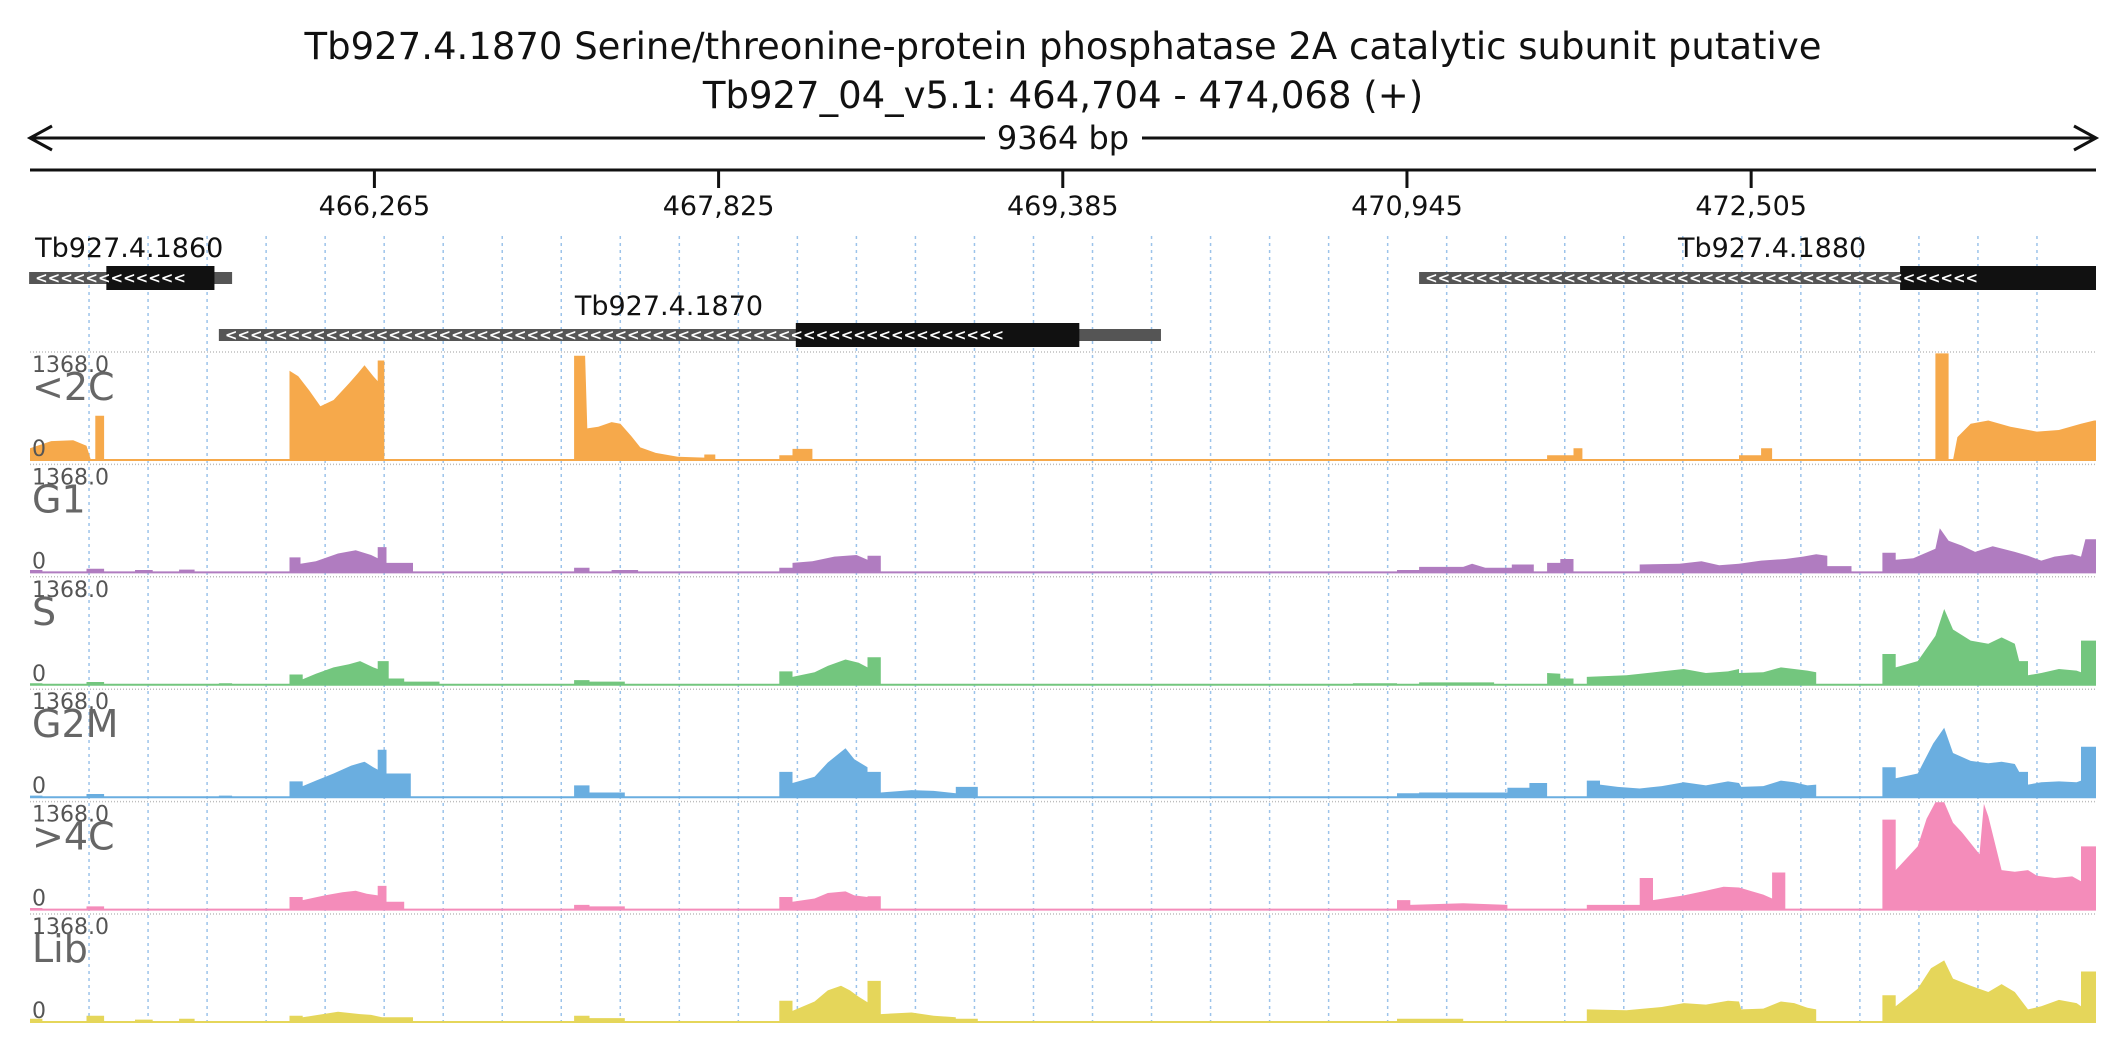 This screenshot has height=1058, width=2126. What do you see at coordinates (128, 248) in the screenshot?
I see `gene-label: Tb927.4.1860` at bounding box center [128, 248].